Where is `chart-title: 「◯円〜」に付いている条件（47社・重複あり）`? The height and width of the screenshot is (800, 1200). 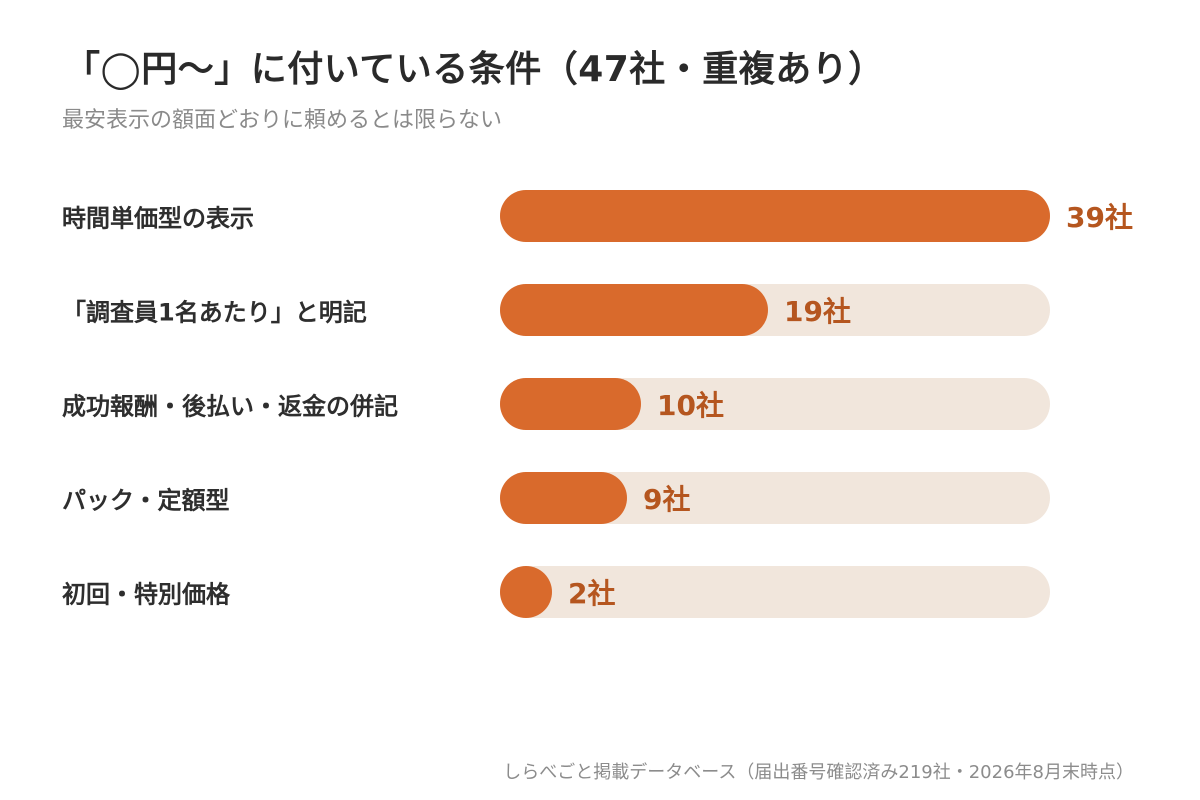 chart-title: 「◯円〜」に付いている条件（47社・重複あり） is located at coordinates (474, 69).